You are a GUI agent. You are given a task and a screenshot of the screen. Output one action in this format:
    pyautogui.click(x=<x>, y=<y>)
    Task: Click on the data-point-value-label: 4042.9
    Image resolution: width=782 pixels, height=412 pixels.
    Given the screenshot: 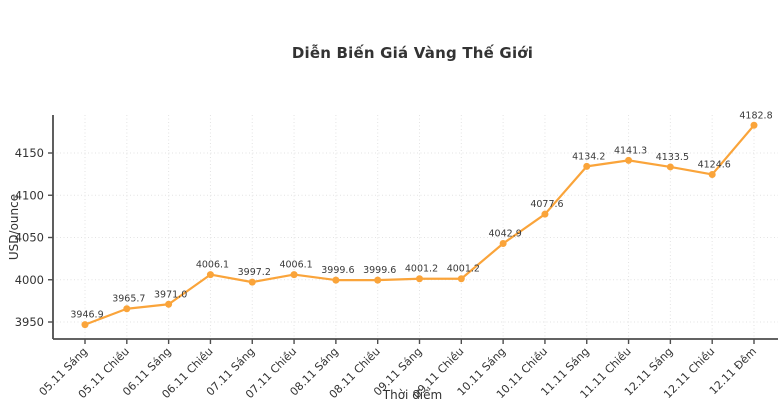 What is the action you would take?
    pyautogui.click(x=505, y=233)
    